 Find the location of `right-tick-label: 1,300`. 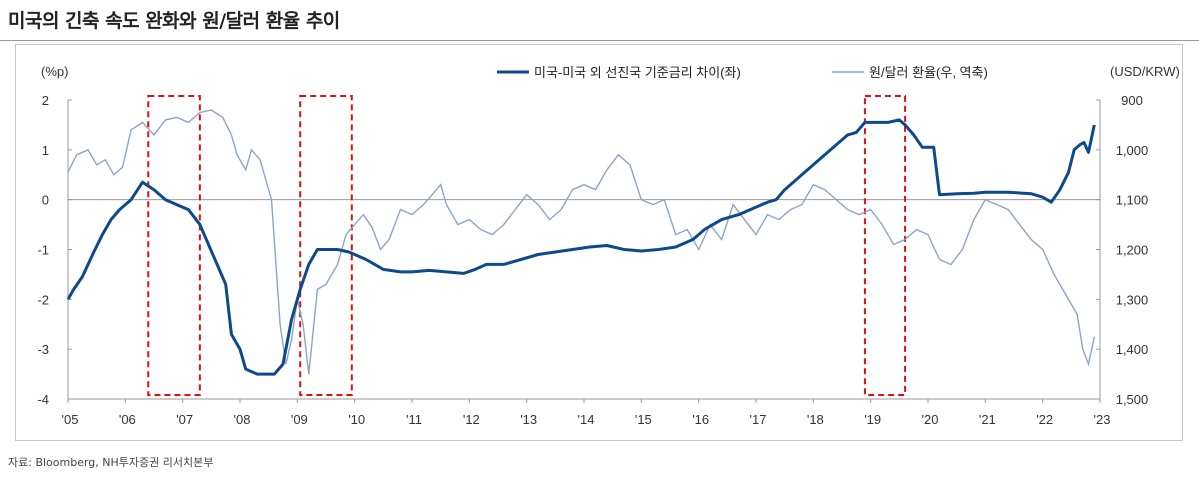

right-tick-label: 1,300 is located at coordinates (1132, 299).